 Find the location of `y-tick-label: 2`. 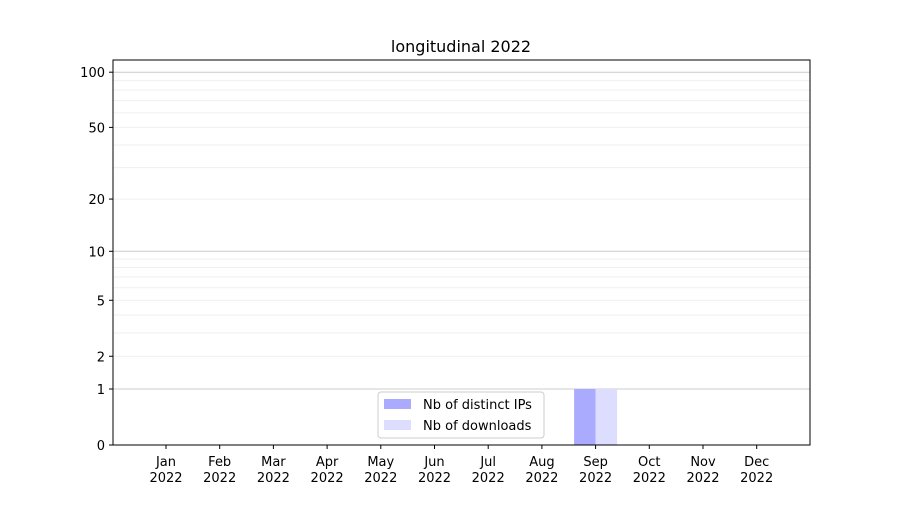

y-tick-label: 2 is located at coordinates (101, 357).